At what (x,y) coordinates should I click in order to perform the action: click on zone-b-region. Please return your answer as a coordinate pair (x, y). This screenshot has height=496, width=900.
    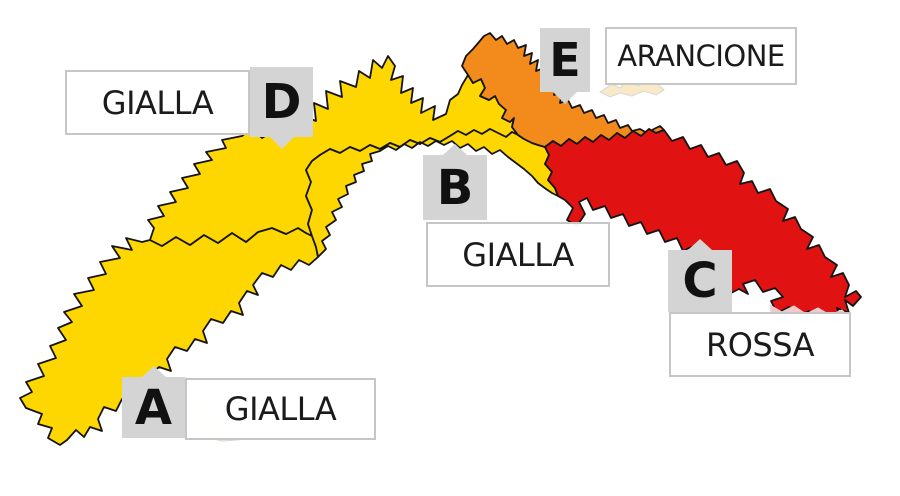
    Looking at the image, I should click on (432, 193).